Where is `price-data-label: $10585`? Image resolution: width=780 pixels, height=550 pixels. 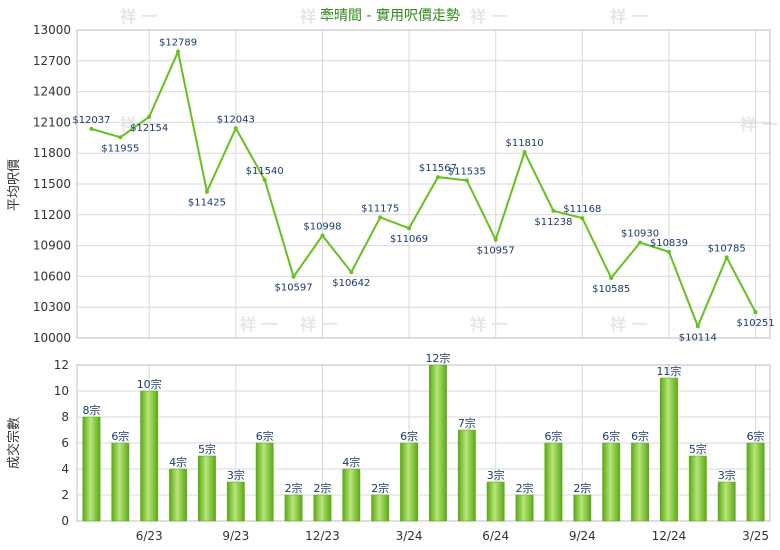
price-data-label: $10585 is located at coordinates (611, 289).